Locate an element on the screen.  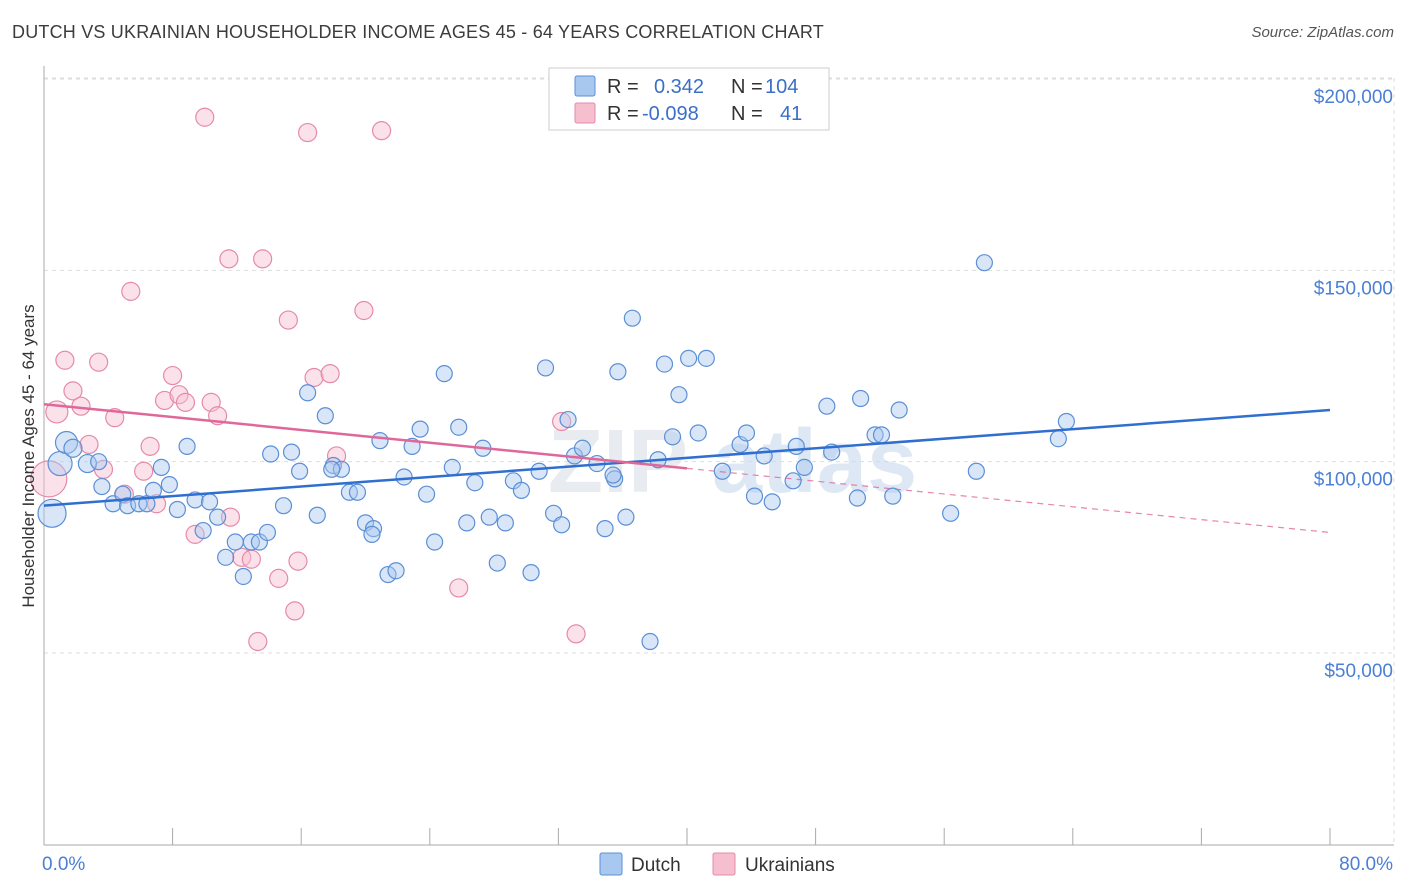
legend-n-value-dutch: 104 is located at coordinates (781, 87).